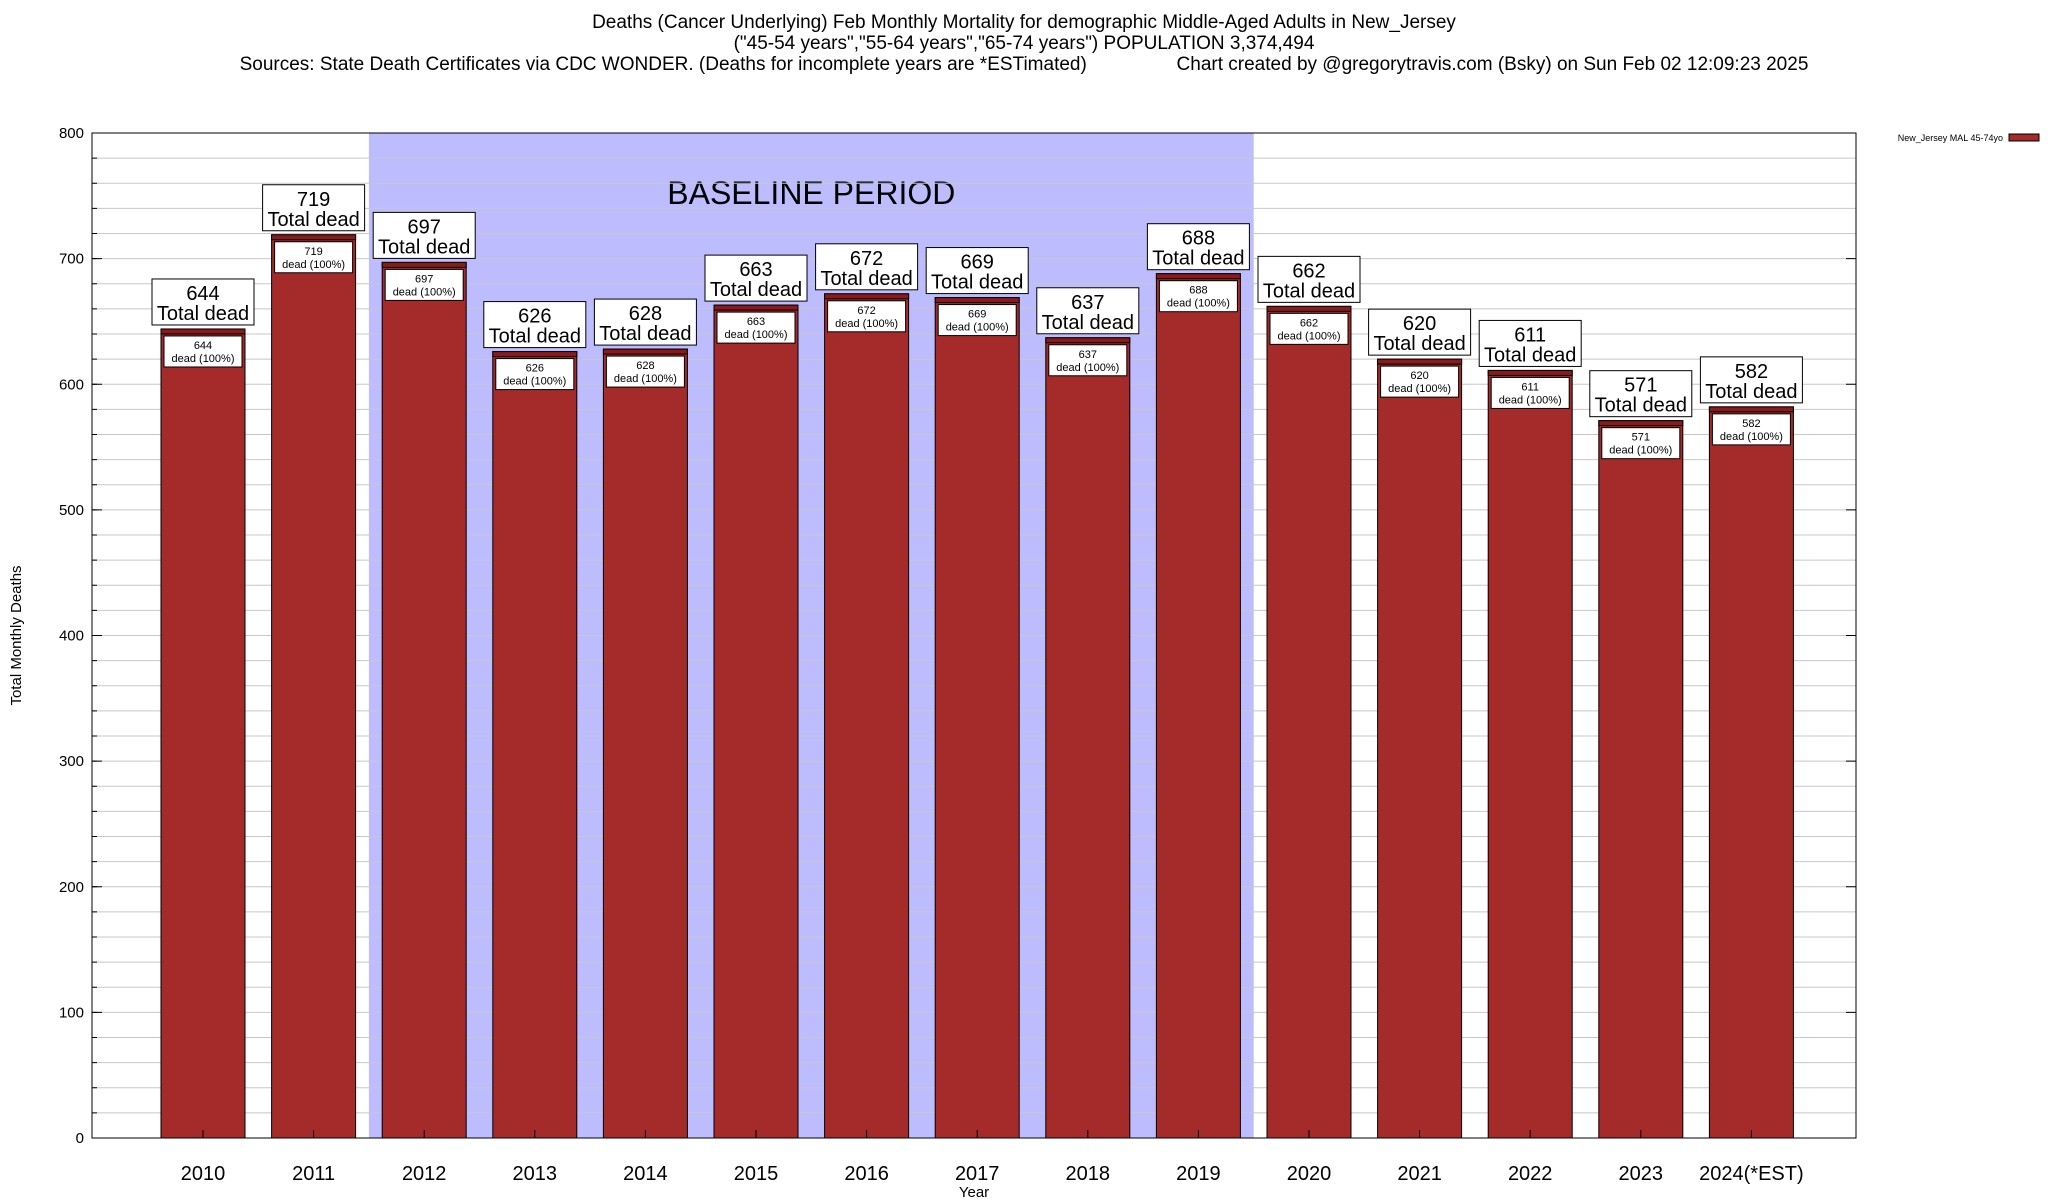 The width and height of the screenshot is (2048, 1200). Describe the element at coordinates (1419, 376) in the screenshot. I see `inner-value-label: 620` at that location.